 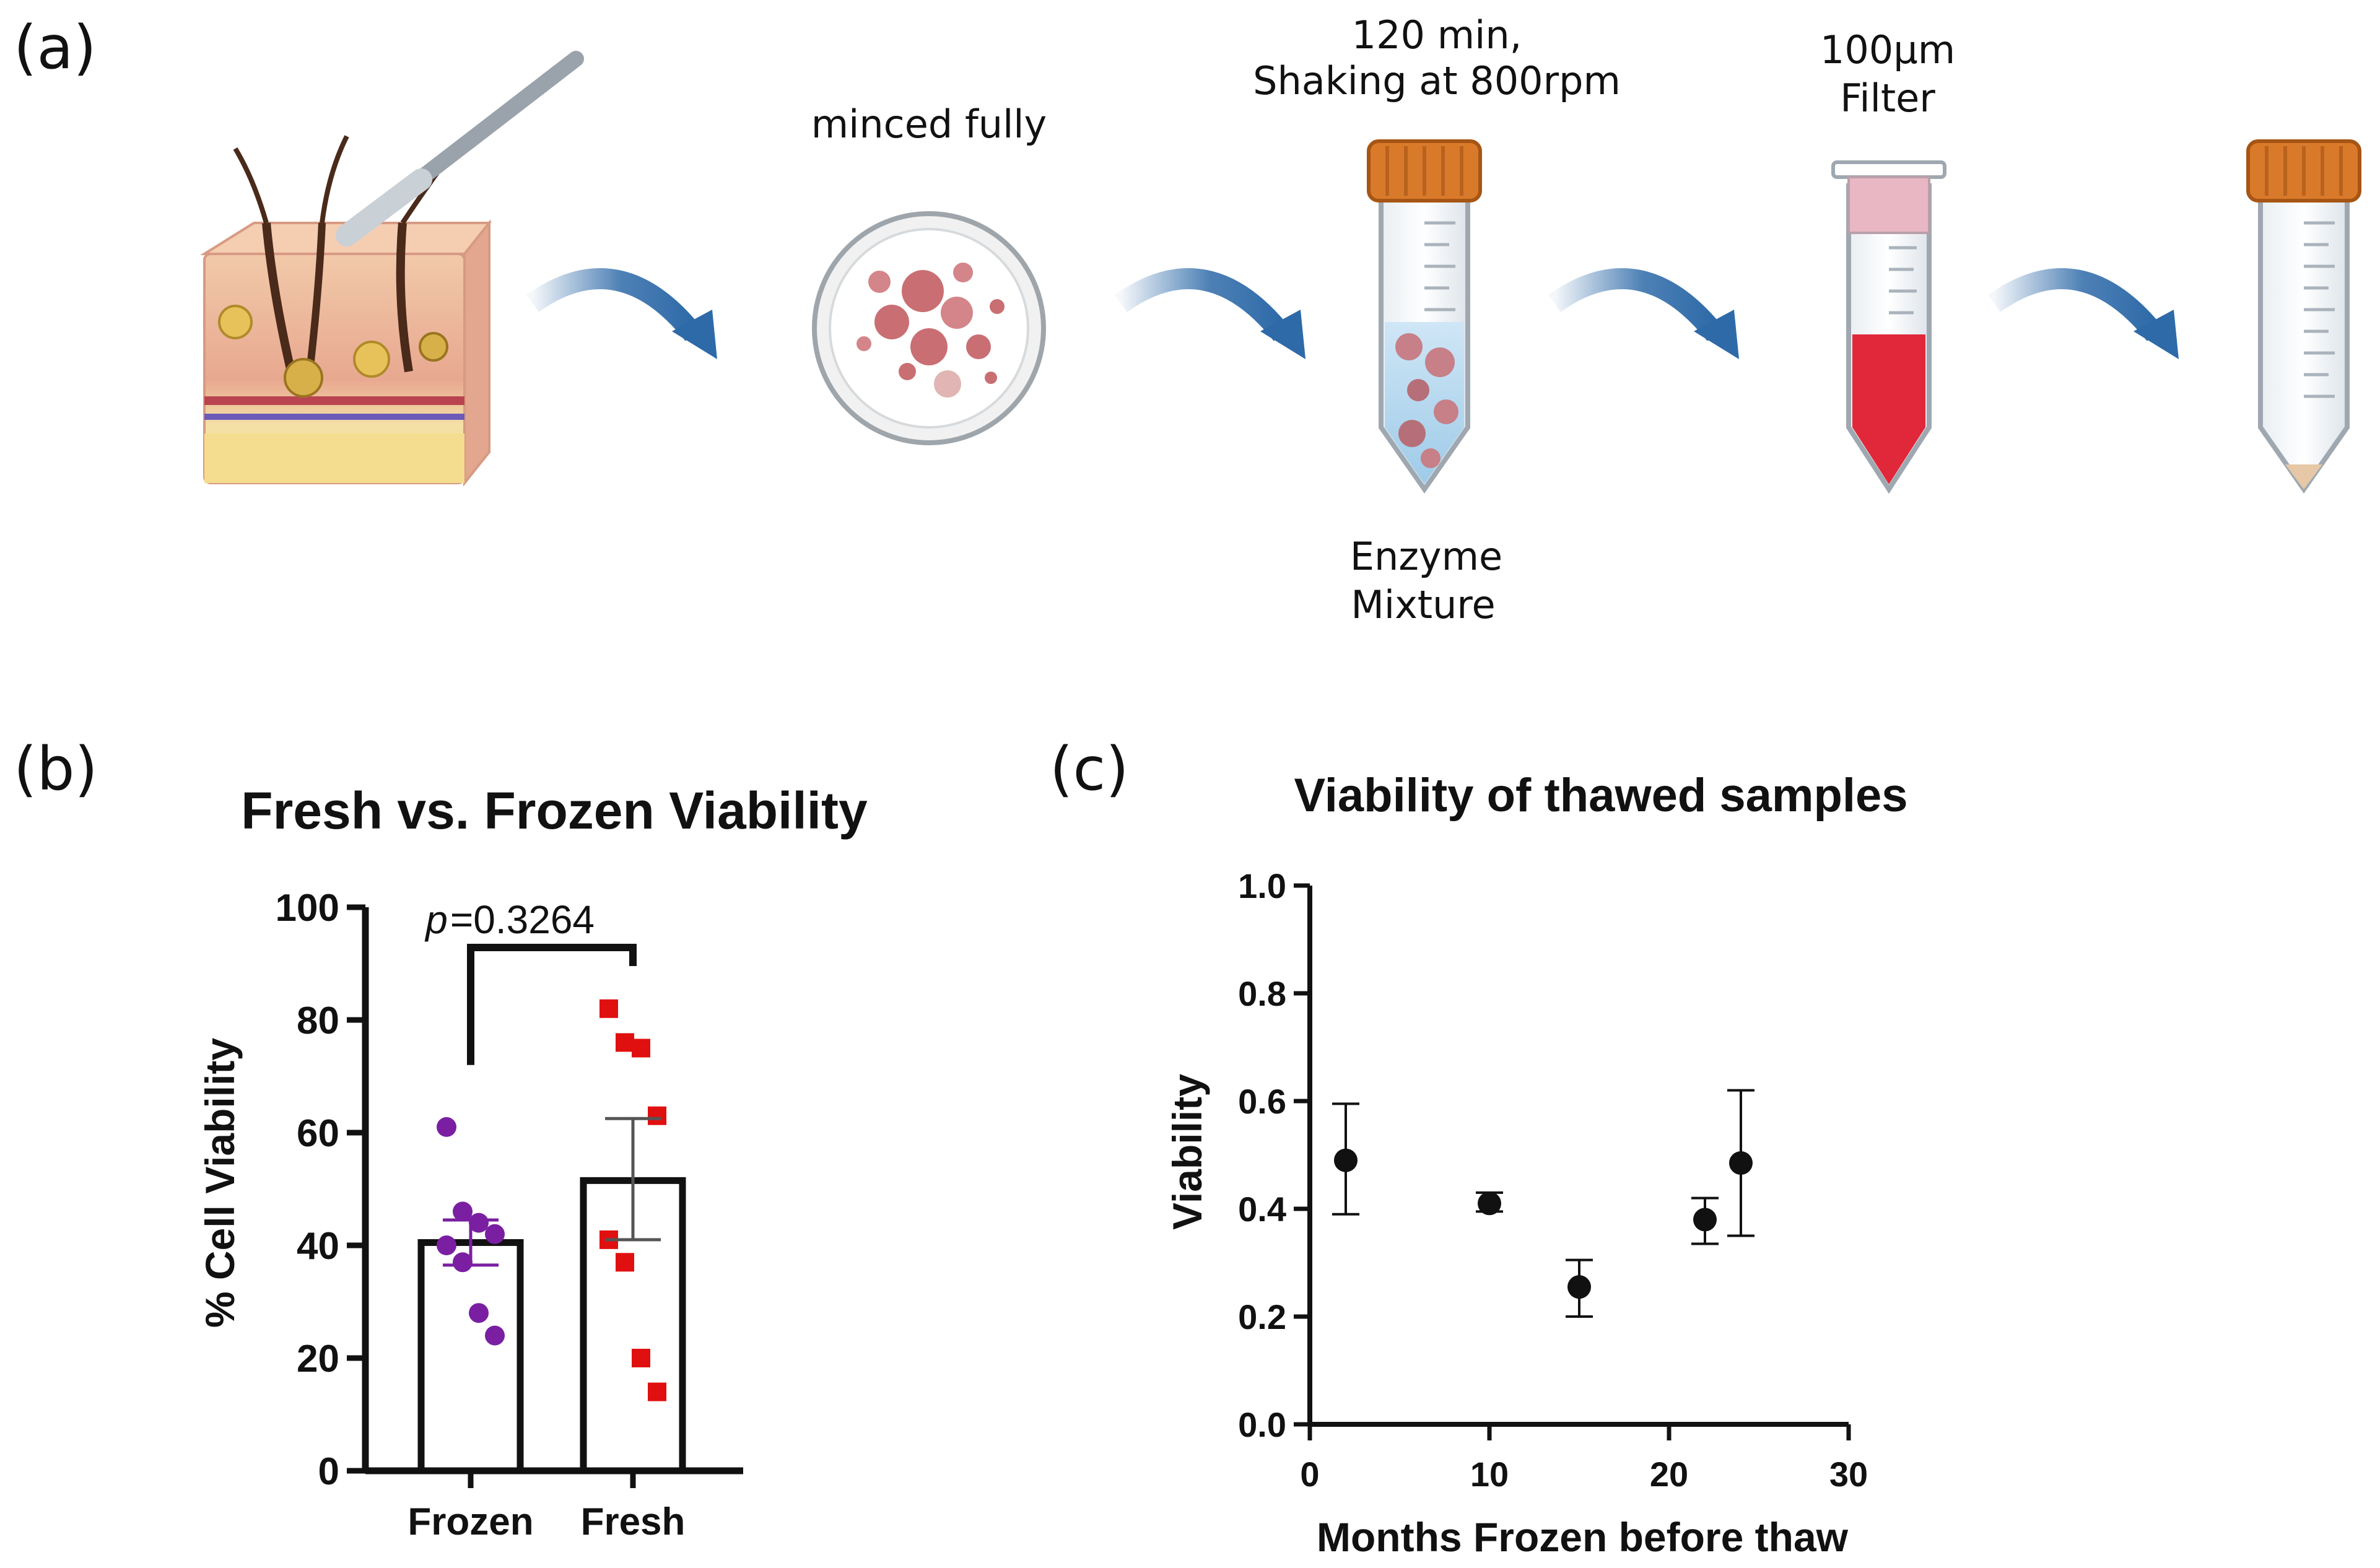 I want to click on step-incubation-label-line2: Shaking at 800rpm, so click(x=1437, y=81).